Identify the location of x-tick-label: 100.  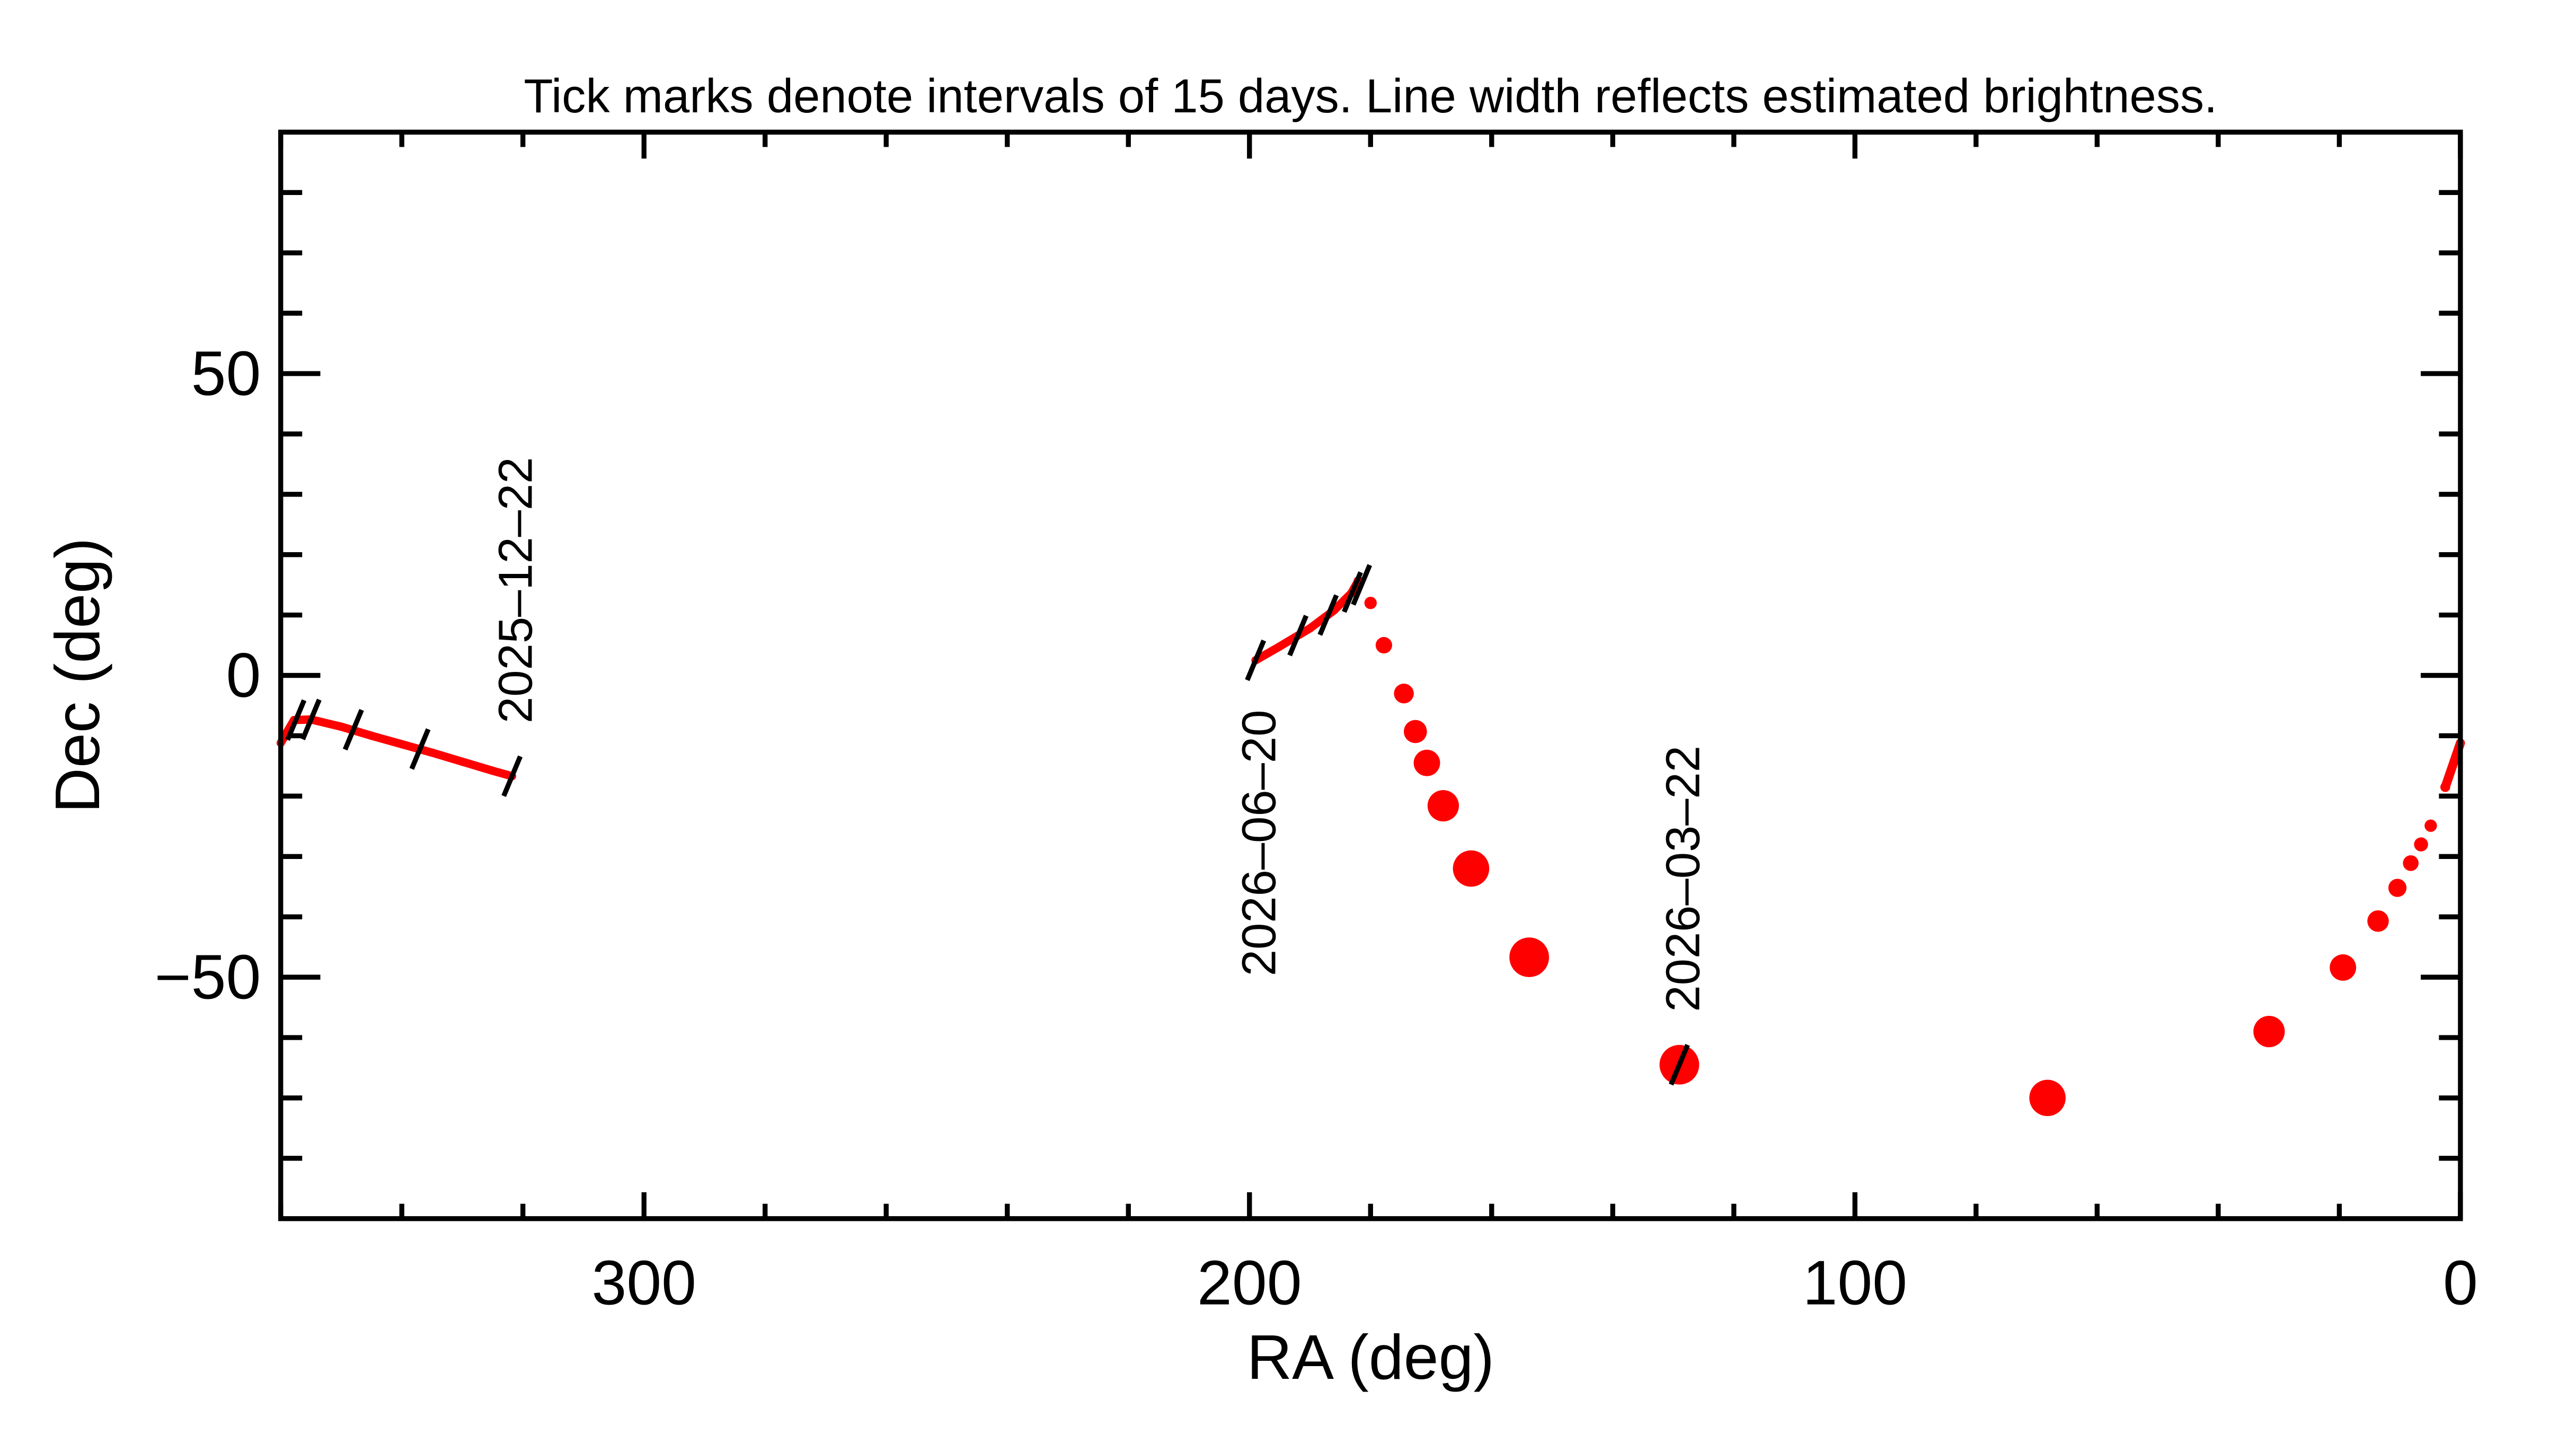
(1855, 1283).